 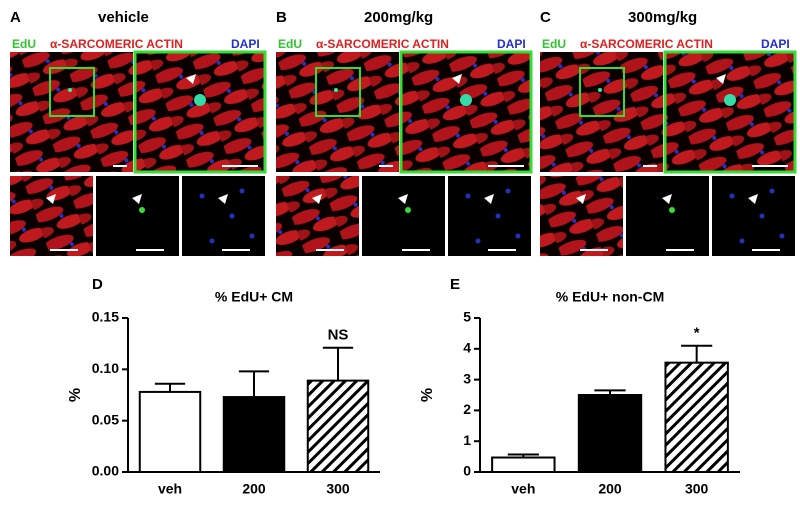 I want to click on y-tick-label: 1, so click(x=467, y=440).